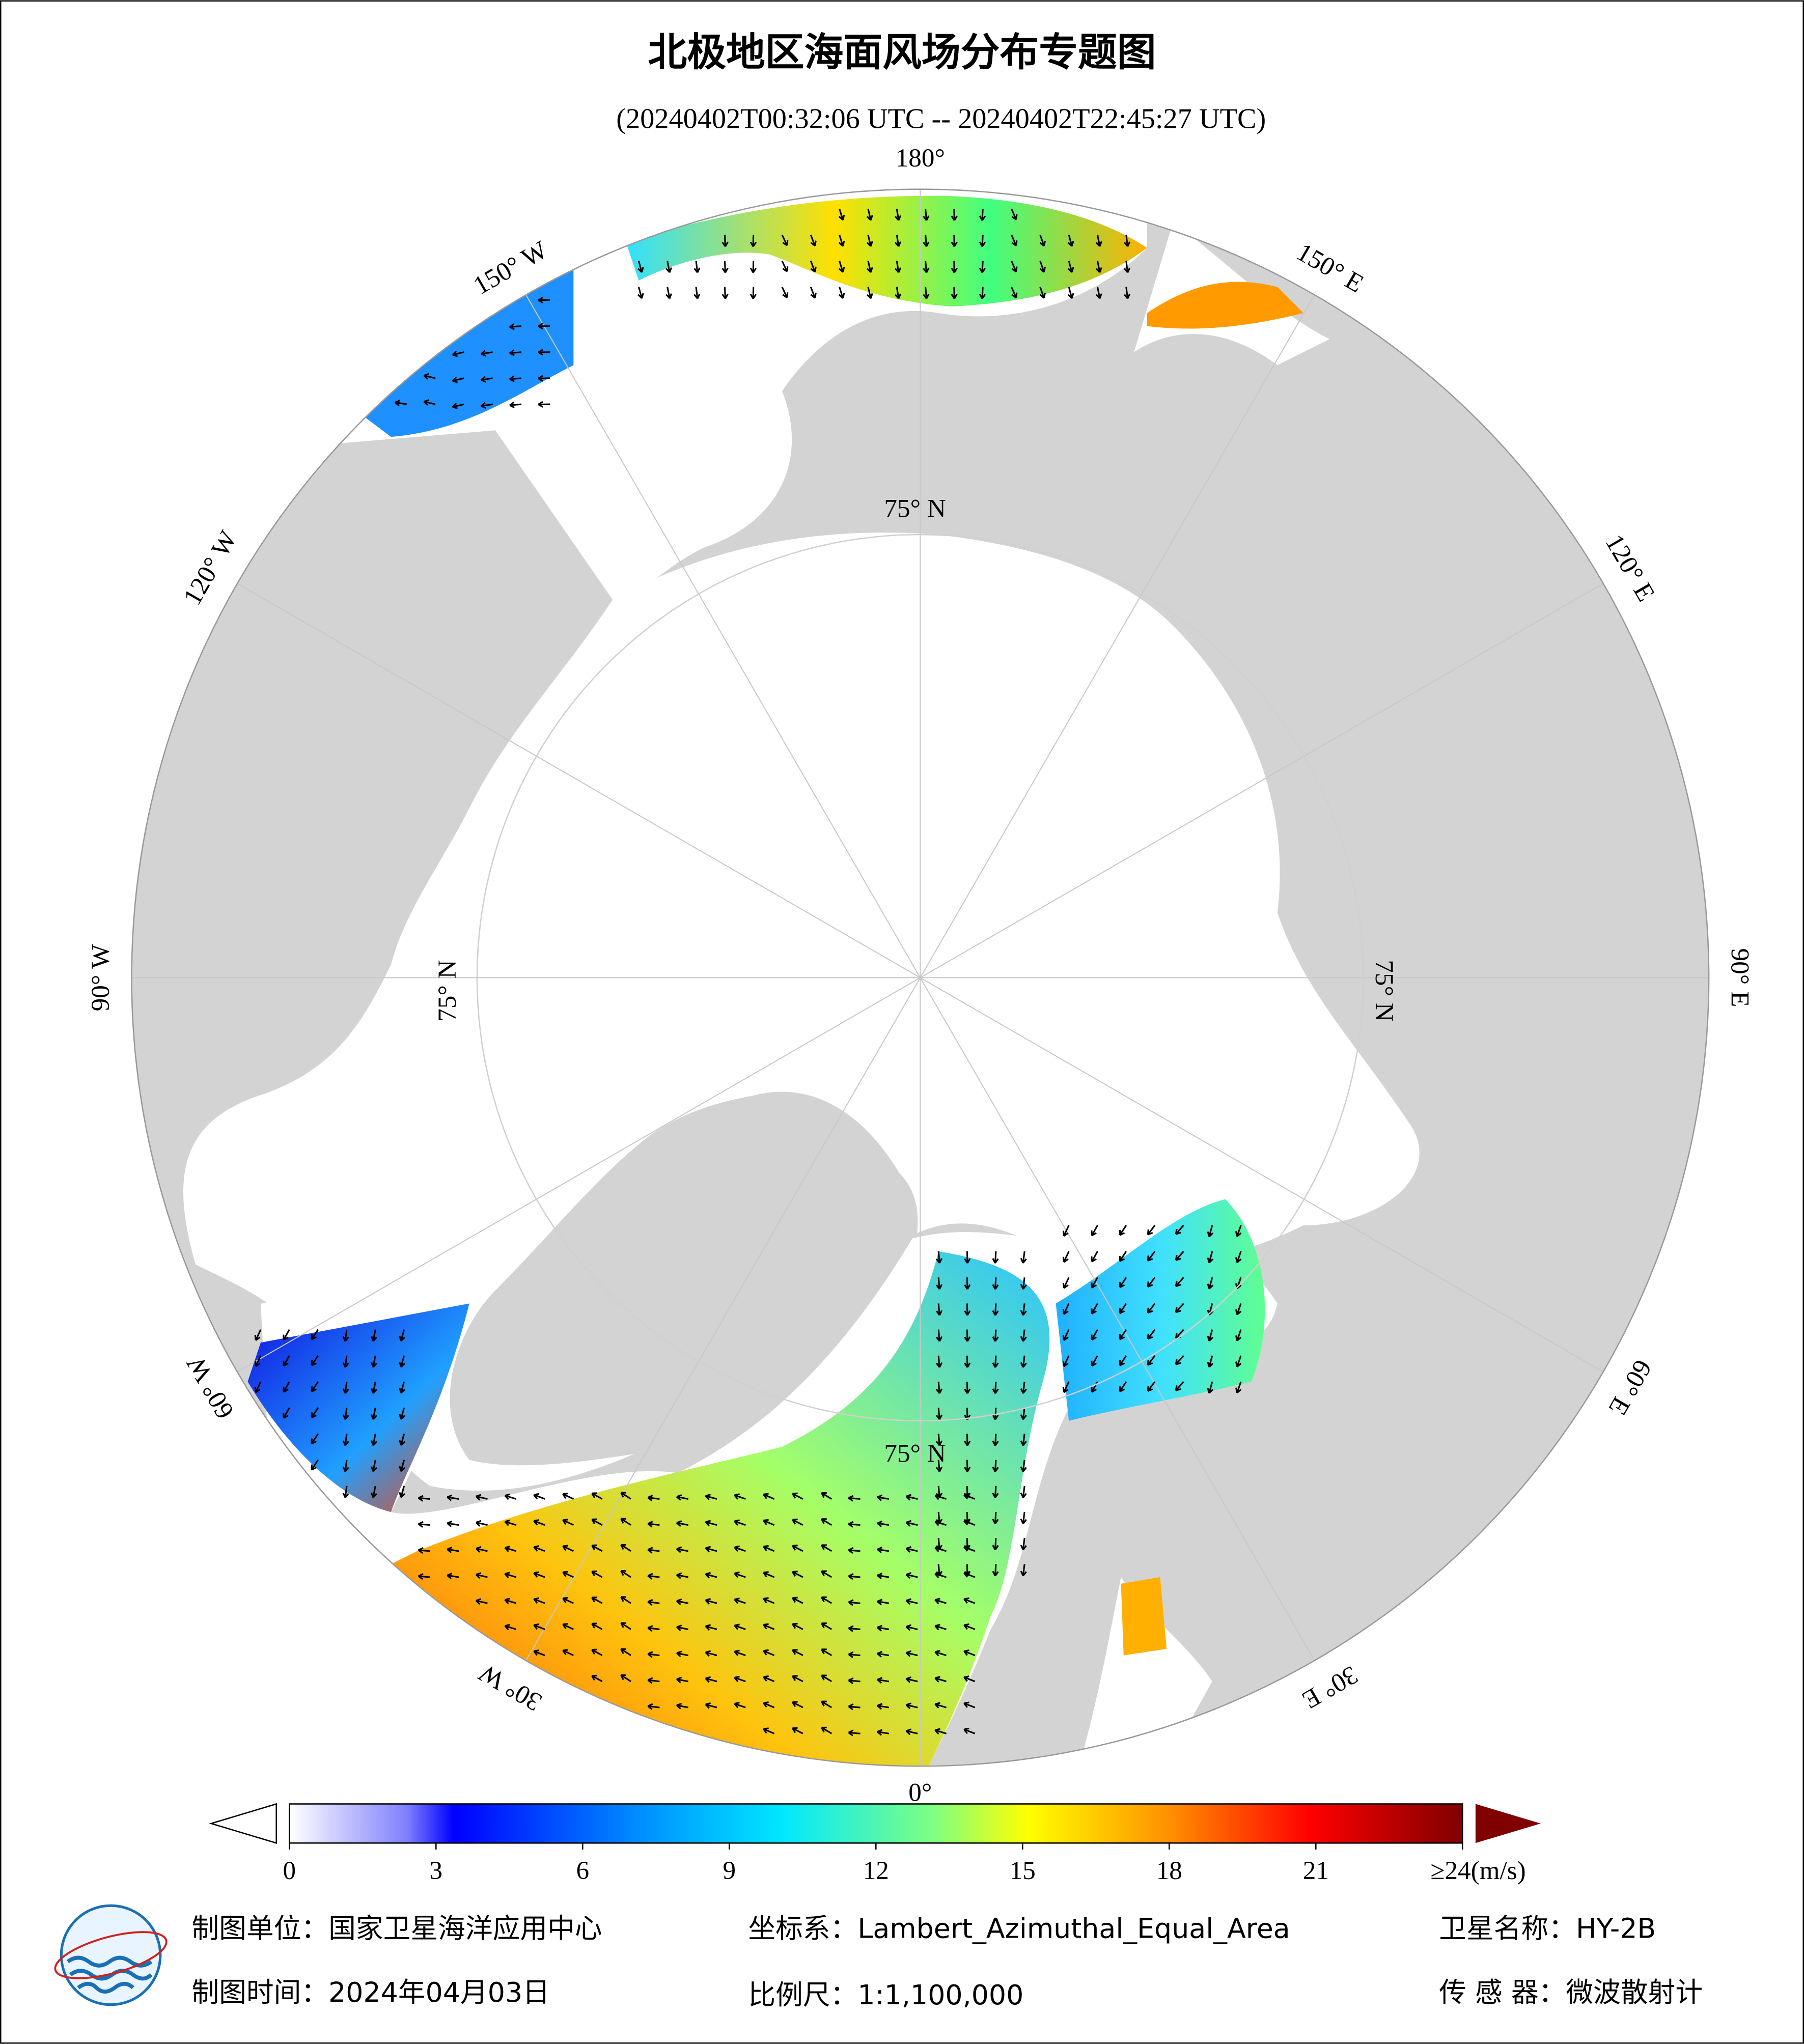  What do you see at coordinates (436, 1870) in the screenshot?
I see `colorbar-tick-label: 3` at bounding box center [436, 1870].